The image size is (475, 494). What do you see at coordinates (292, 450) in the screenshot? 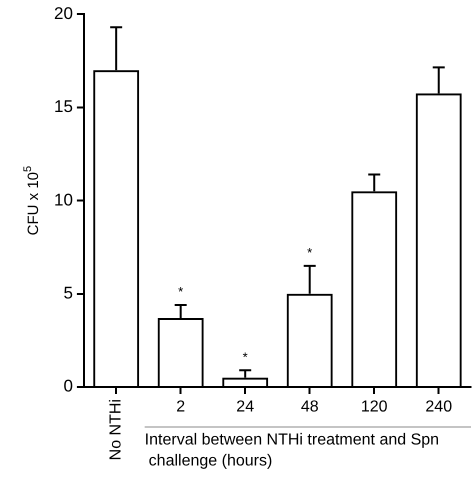
I see `x-axis-title: Interval between NTHi treatment and Spn challenge (hours)` at bounding box center [292, 450].